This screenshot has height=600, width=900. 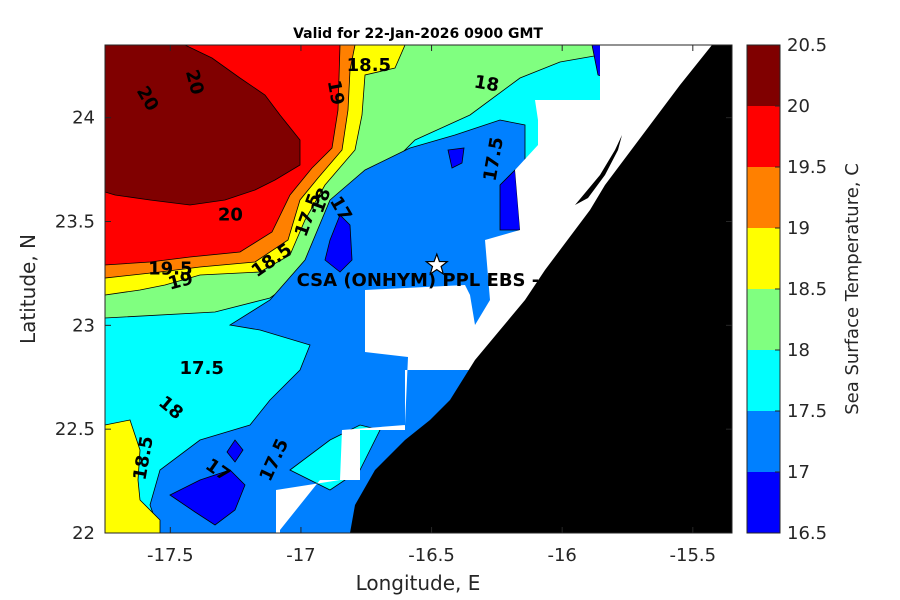 What do you see at coordinates (300, 555) in the screenshot?
I see `x-tick-label: -17` at bounding box center [300, 555].